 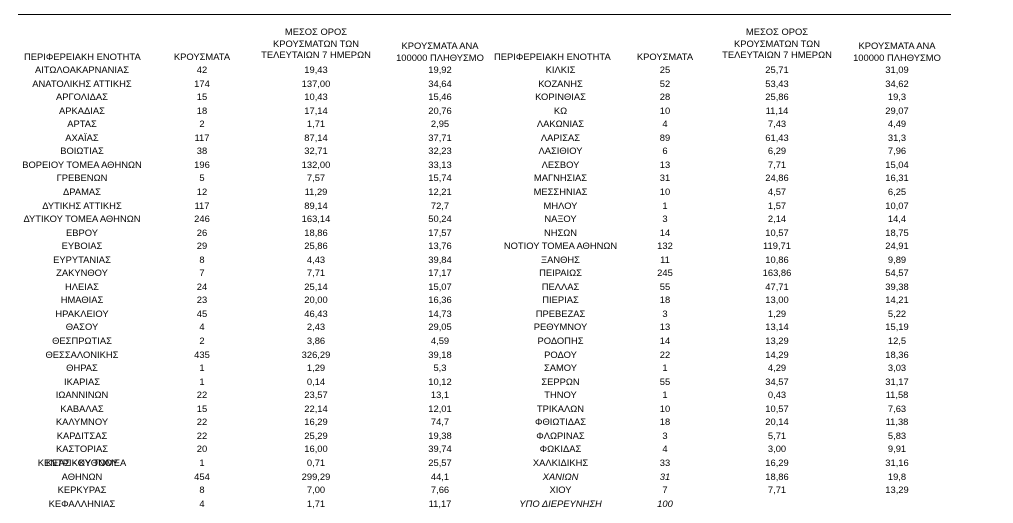 What do you see at coordinates (506, 328) in the screenshot?
I see `table-row: ΘΑΣΟΥ 4 2,43 29,05 ΡΕΘΥΜΝΟΥ 13 13,14 15,19` at bounding box center [506, 328].